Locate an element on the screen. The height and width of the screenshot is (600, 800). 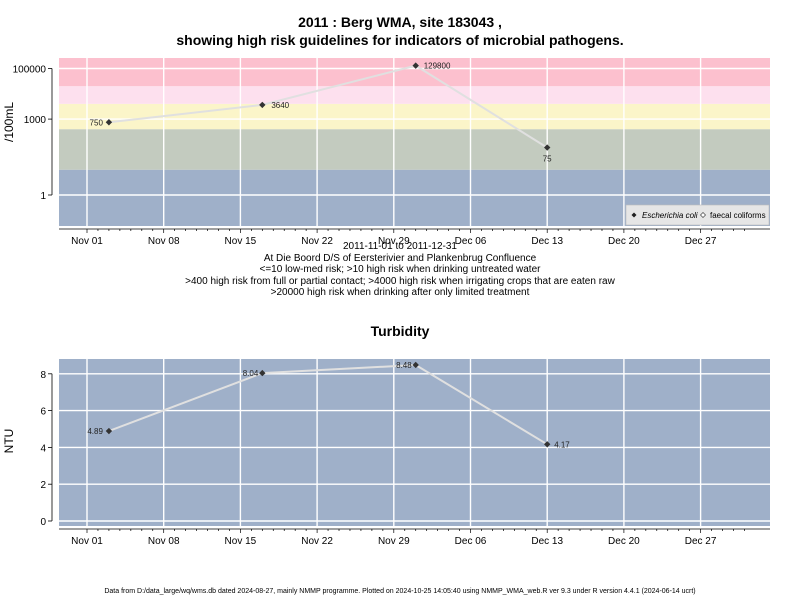
data-label: 129800 is located at coordinates (437, 66).